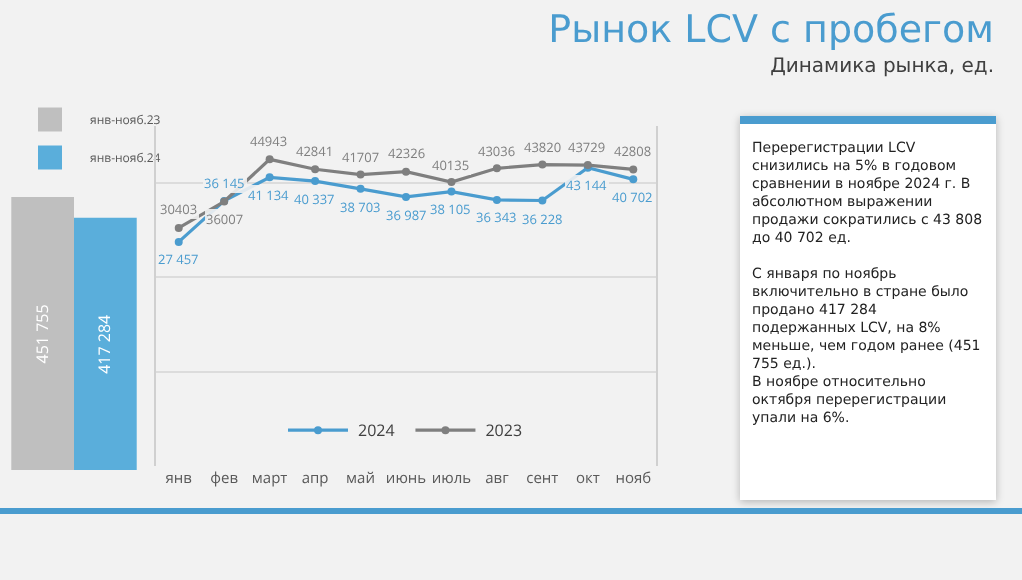 The image size is (1022, 580). What do you see at coordinates (504, 431) in the screenshot?
I see `legend-label: 2023` at bounding box center [504, 431].